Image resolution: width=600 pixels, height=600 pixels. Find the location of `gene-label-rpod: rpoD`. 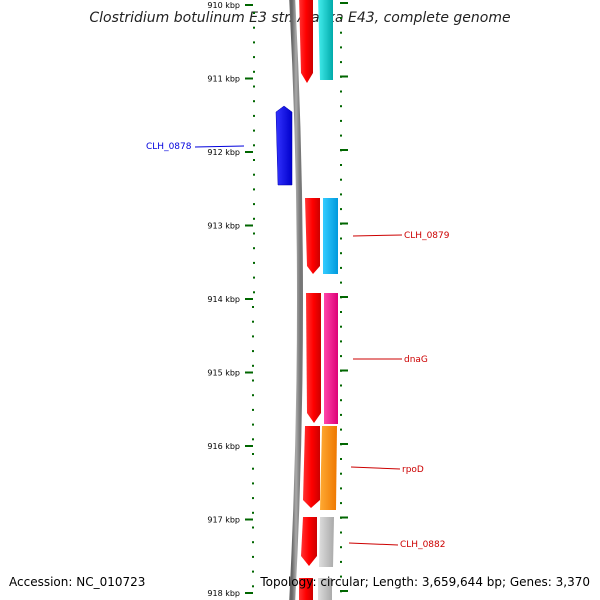

gene-label-rpod: rpoD is located at coordinates (387, 470).